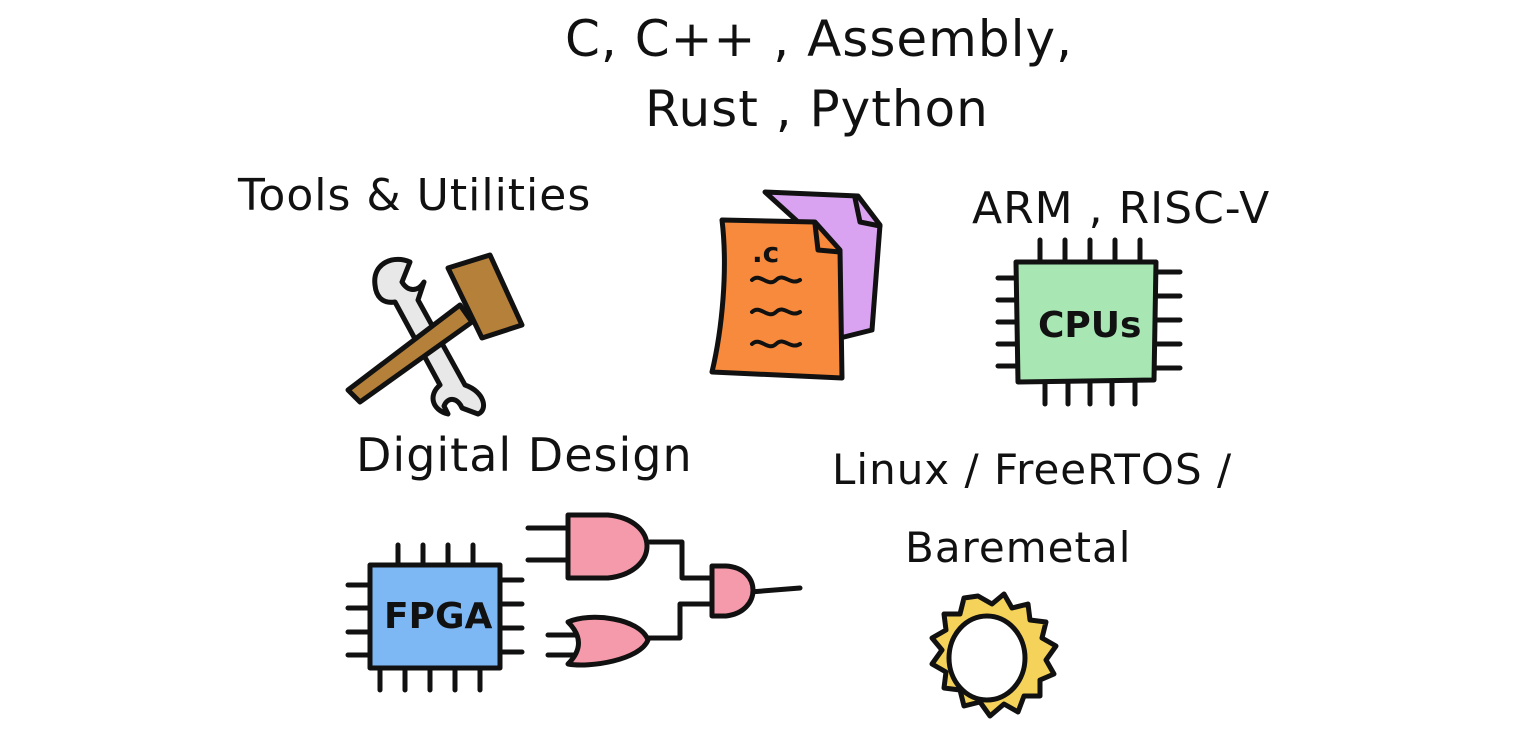  I want to click on os-line-1: Linux / FreeRTOS /, so click(1032, 469).